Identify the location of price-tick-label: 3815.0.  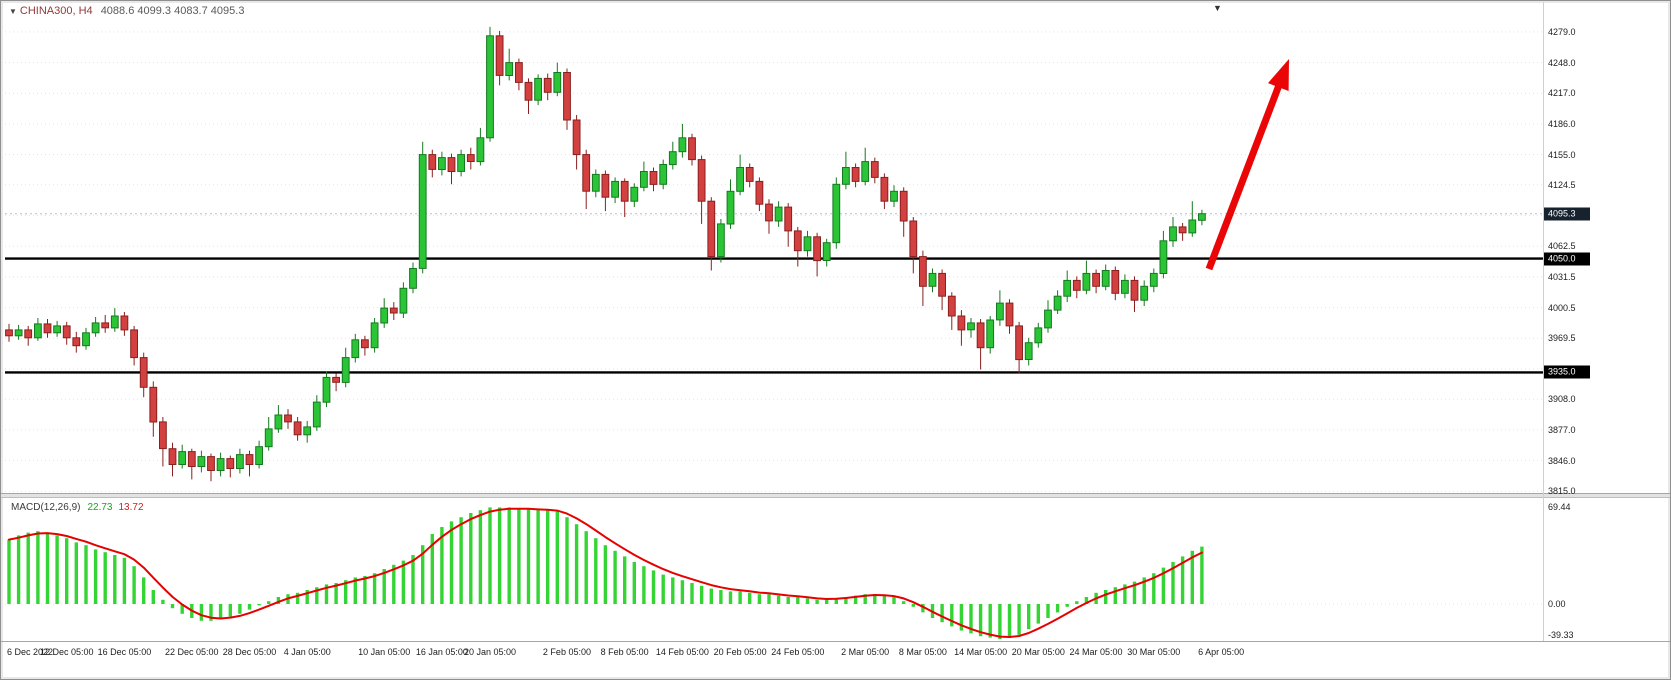
(1562, 491).